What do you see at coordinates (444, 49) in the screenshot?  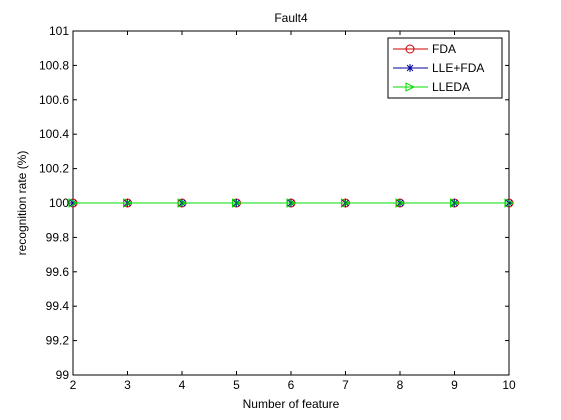 I see `legend-label: FDA` at bounding box center [444, 49].